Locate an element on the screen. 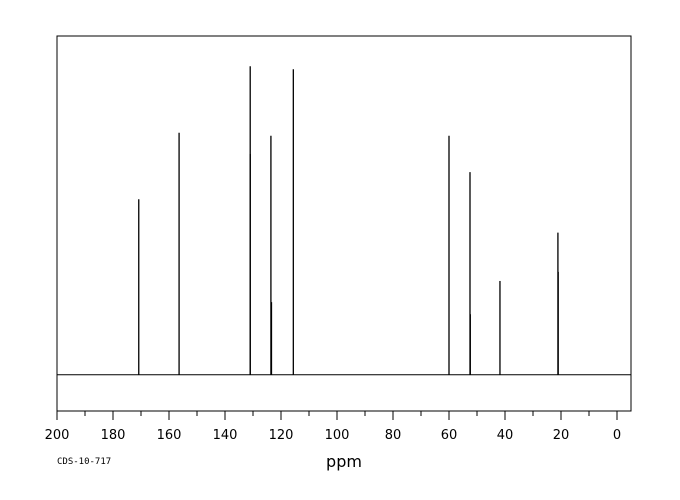 This screenshot has width=680, height=500. x-tick-label: 40 is located at coordinates (505, 435).